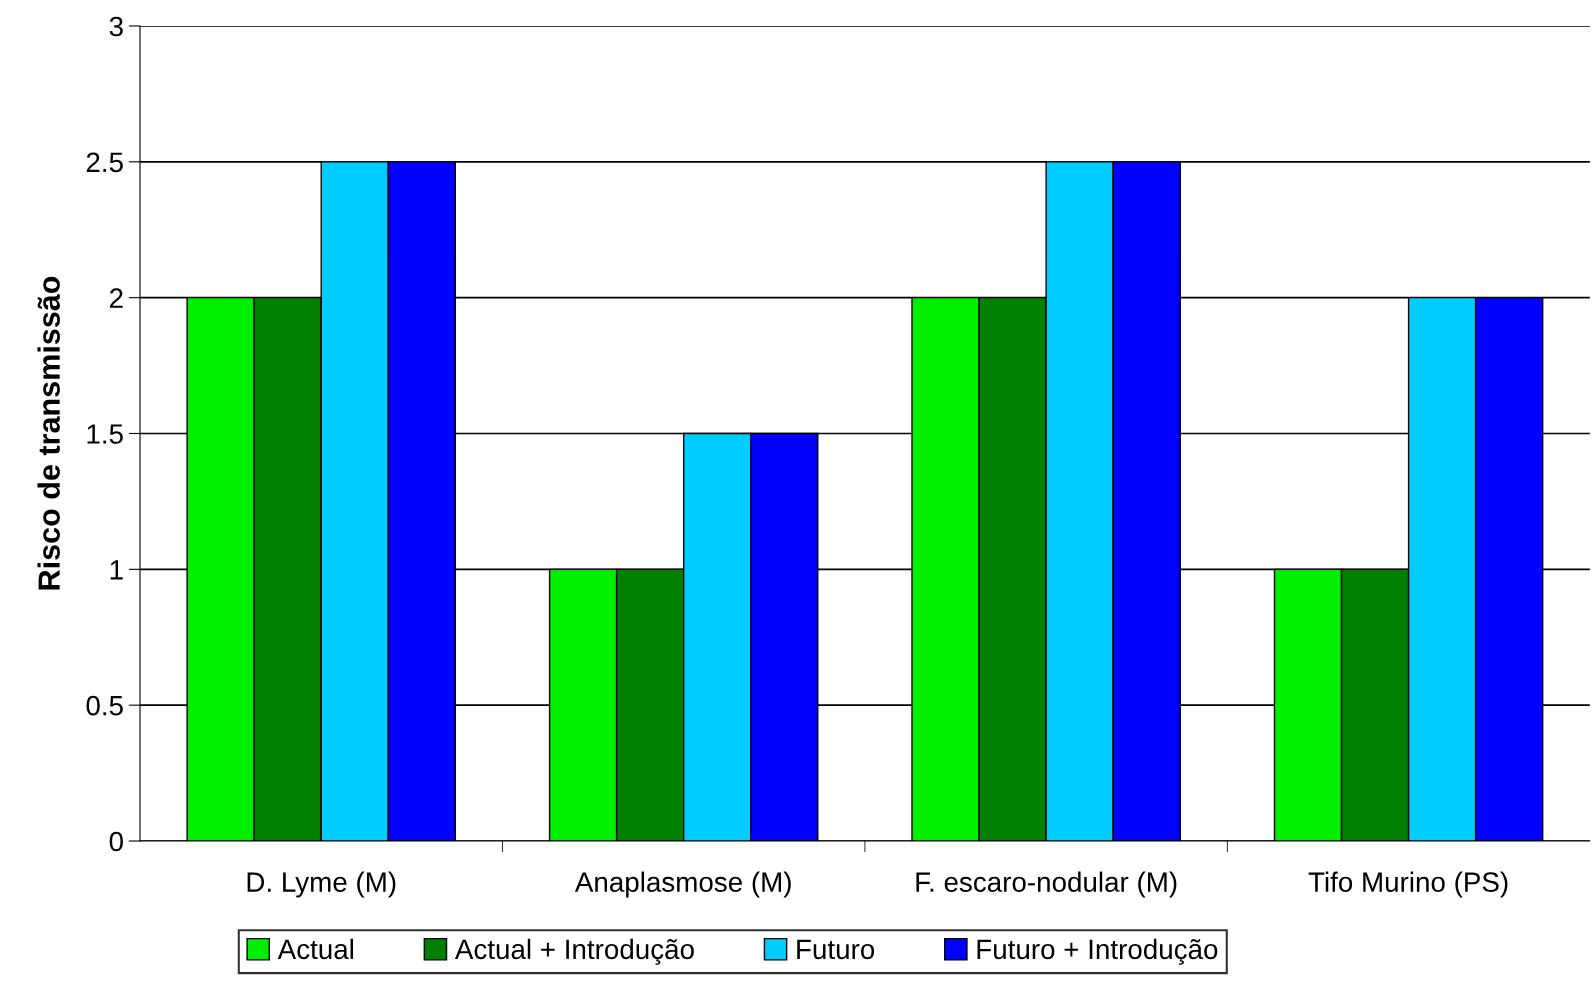 Image resolution: width=1593 pixels, height=987 pixels. What do you see at coordinates (116, 26) in the screenshot?
I see `y-tick-label: 3` at bounding box center [116, 26].